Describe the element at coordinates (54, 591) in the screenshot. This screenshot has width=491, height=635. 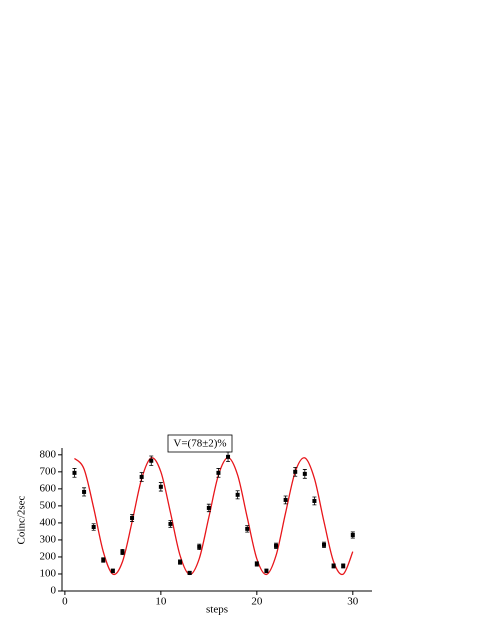
I see `y-tick-label: 0` at that location.